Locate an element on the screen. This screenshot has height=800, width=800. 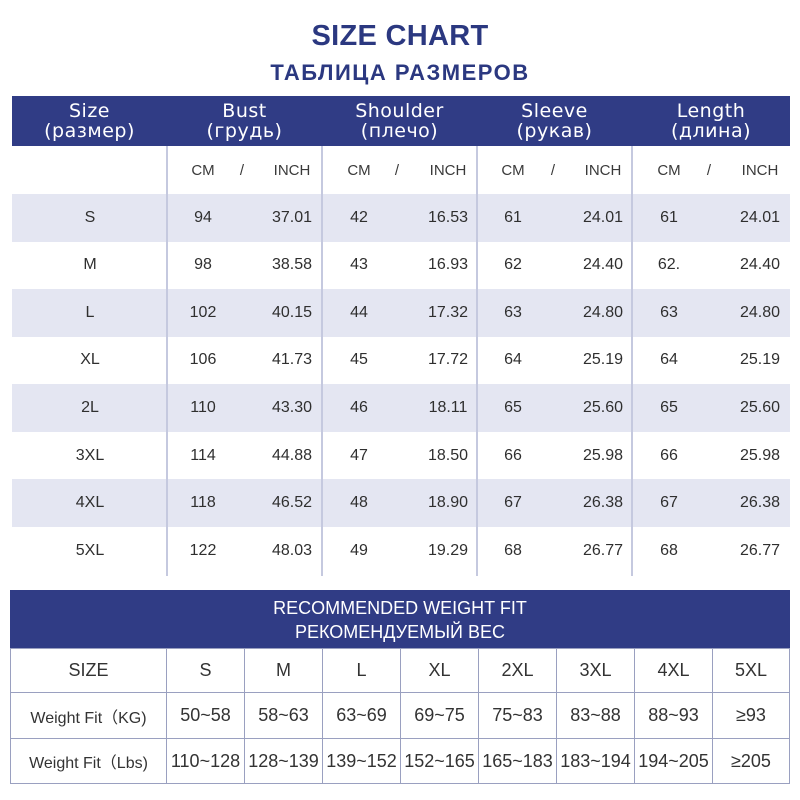
weight-lbs-cell: 183~194 is located at coordinates (596, 761).